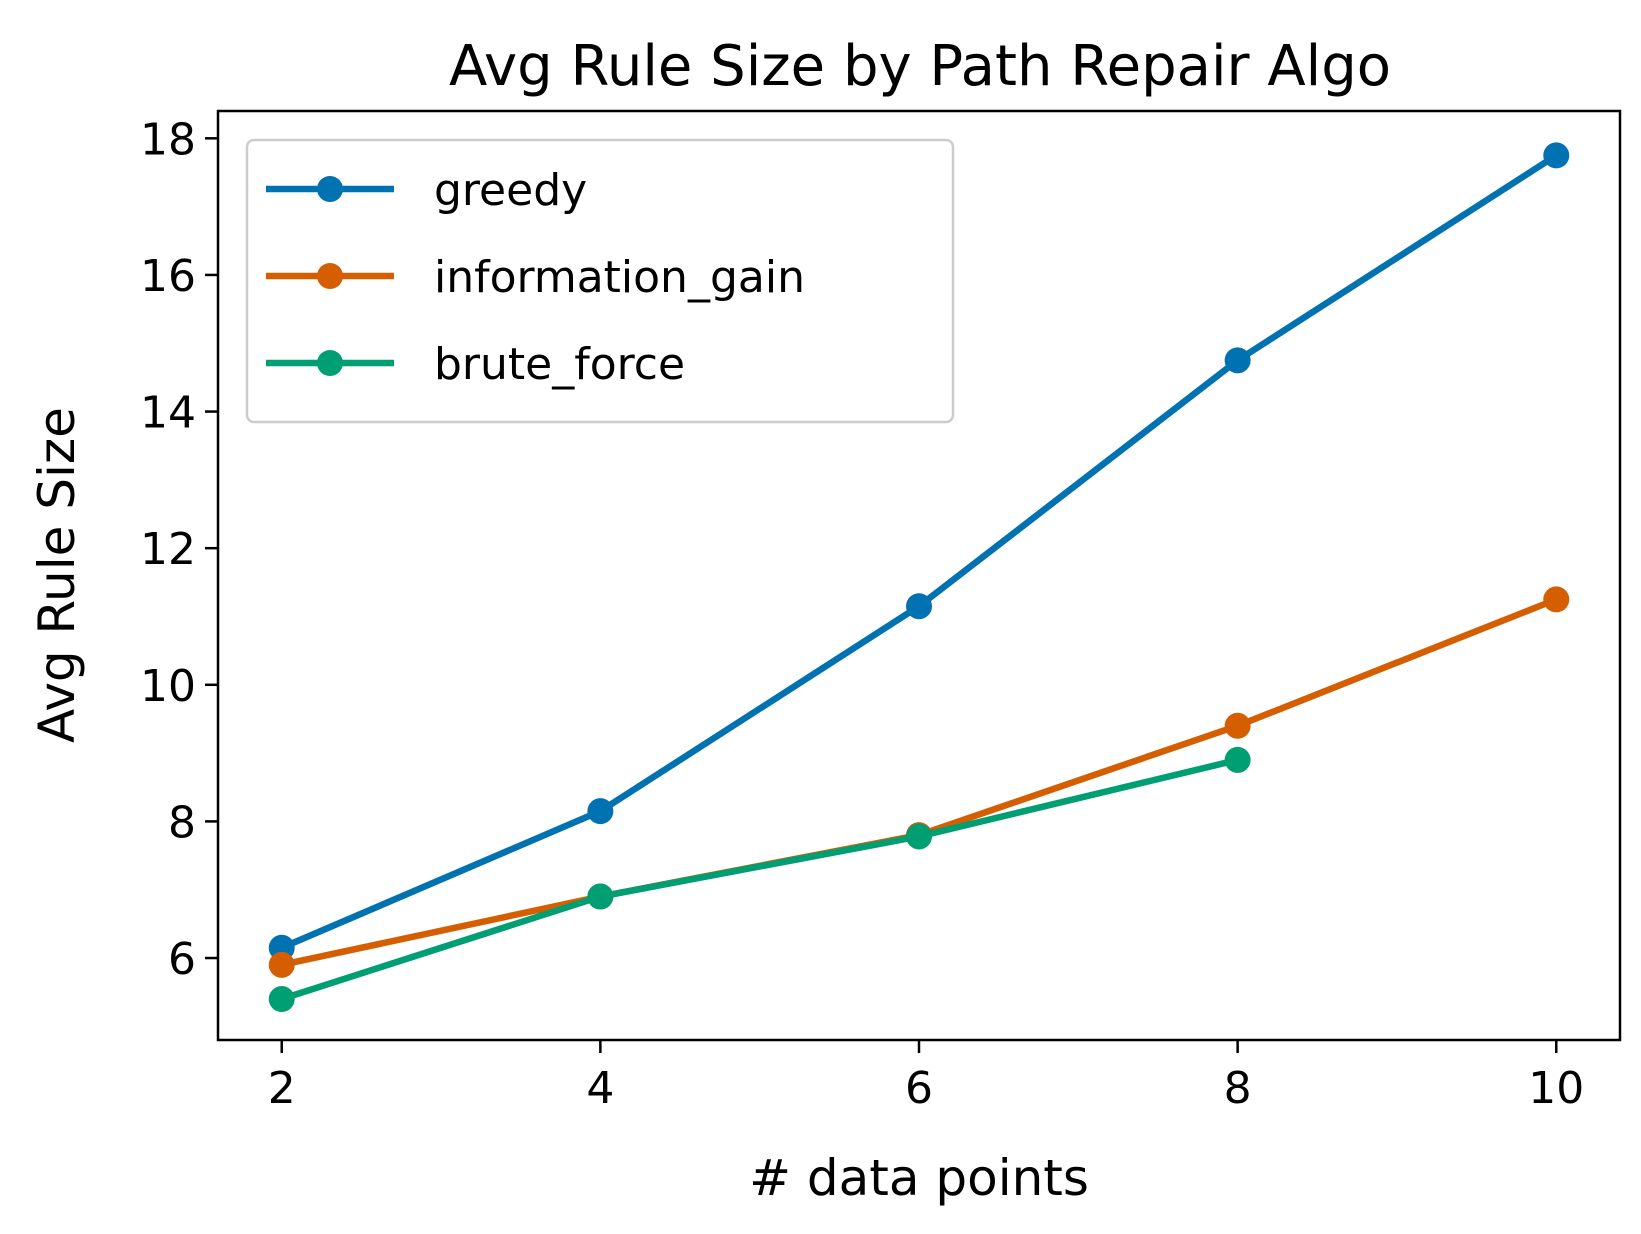 The image size is (1641, 1234). I want to click on legend-marker-information-gain, so click(330, 276).